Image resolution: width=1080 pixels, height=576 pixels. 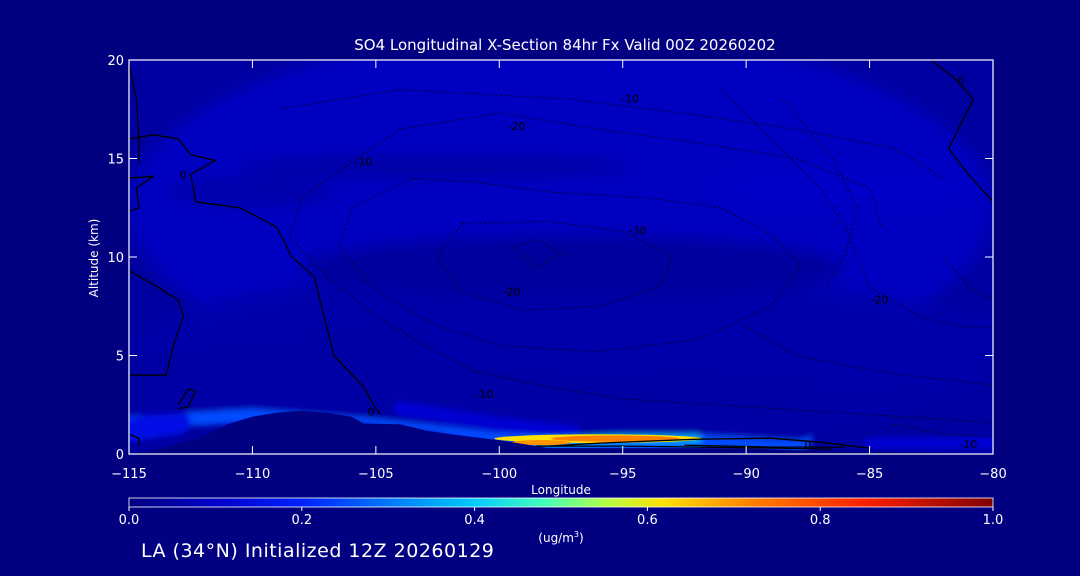 What do you see at coordinates (318, 551) in the screenshot?
I see `init-info-title: LA (34°N) Initialized 12Z 20260129` at bounding box center [318, 551].